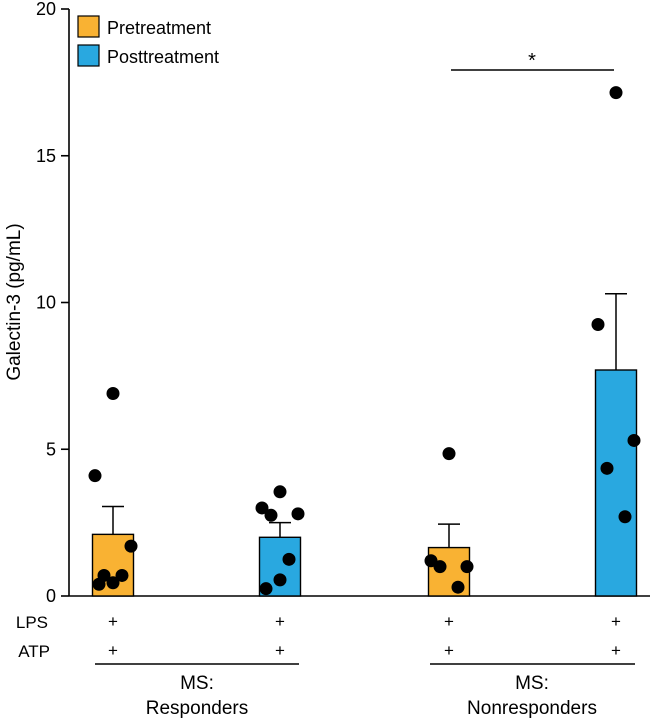  I want to click on legend-label-posttreatment: Posttreatment, so click(163, 57).